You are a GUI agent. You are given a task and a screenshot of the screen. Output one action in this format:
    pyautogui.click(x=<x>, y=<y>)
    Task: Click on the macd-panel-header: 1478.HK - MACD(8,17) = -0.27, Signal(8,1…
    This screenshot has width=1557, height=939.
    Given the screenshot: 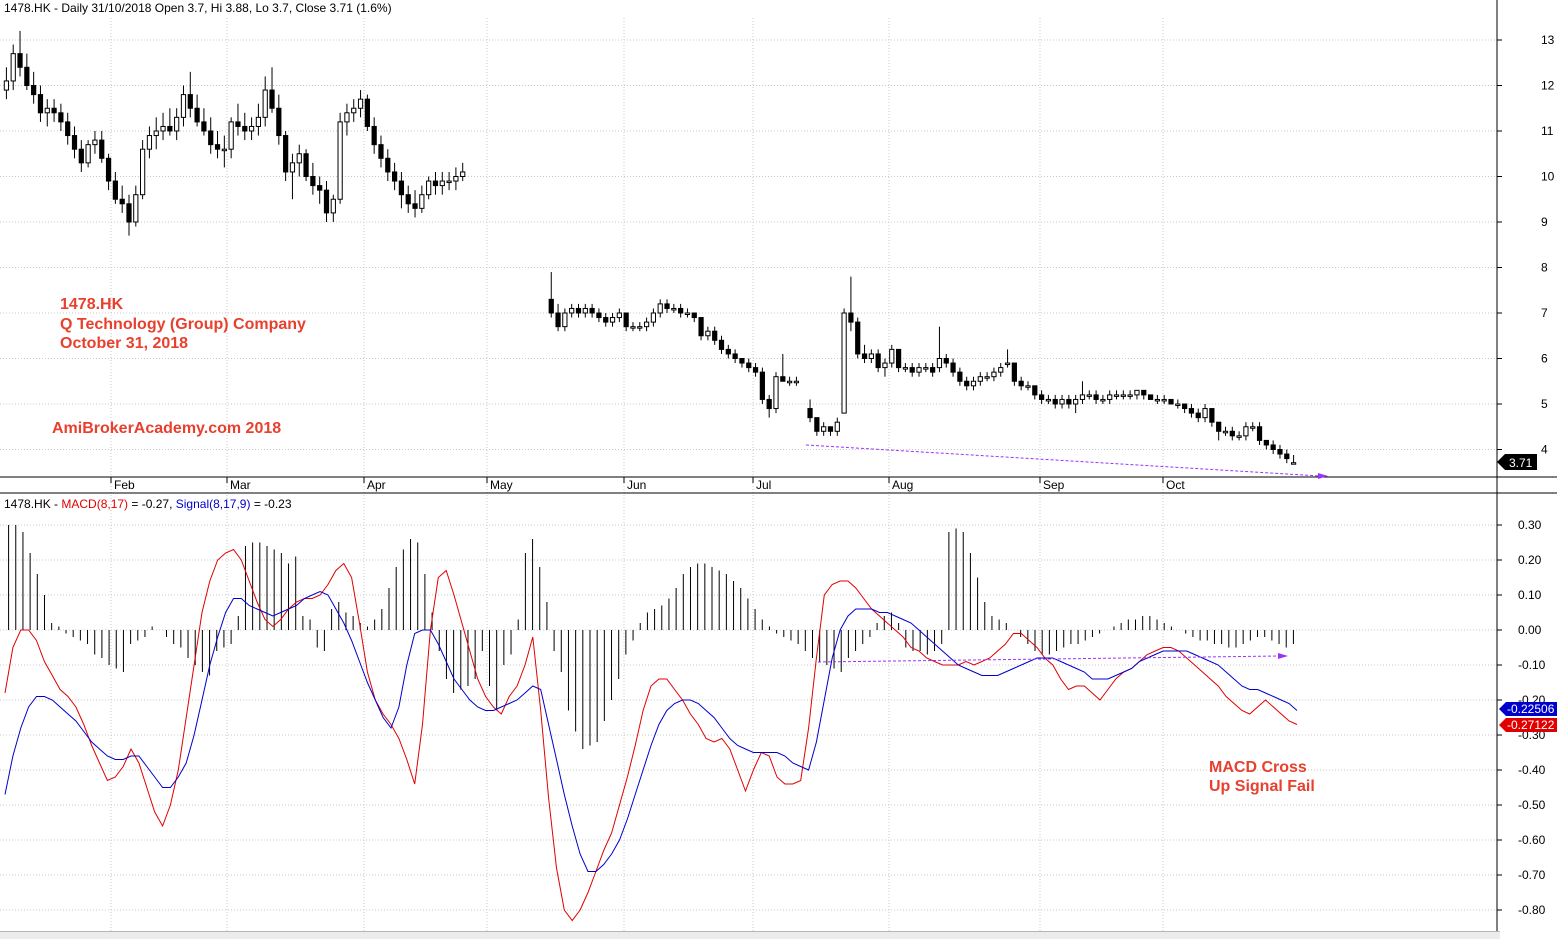 What is the action you would take?
    pyautogui.click(x=148, y=504)
    